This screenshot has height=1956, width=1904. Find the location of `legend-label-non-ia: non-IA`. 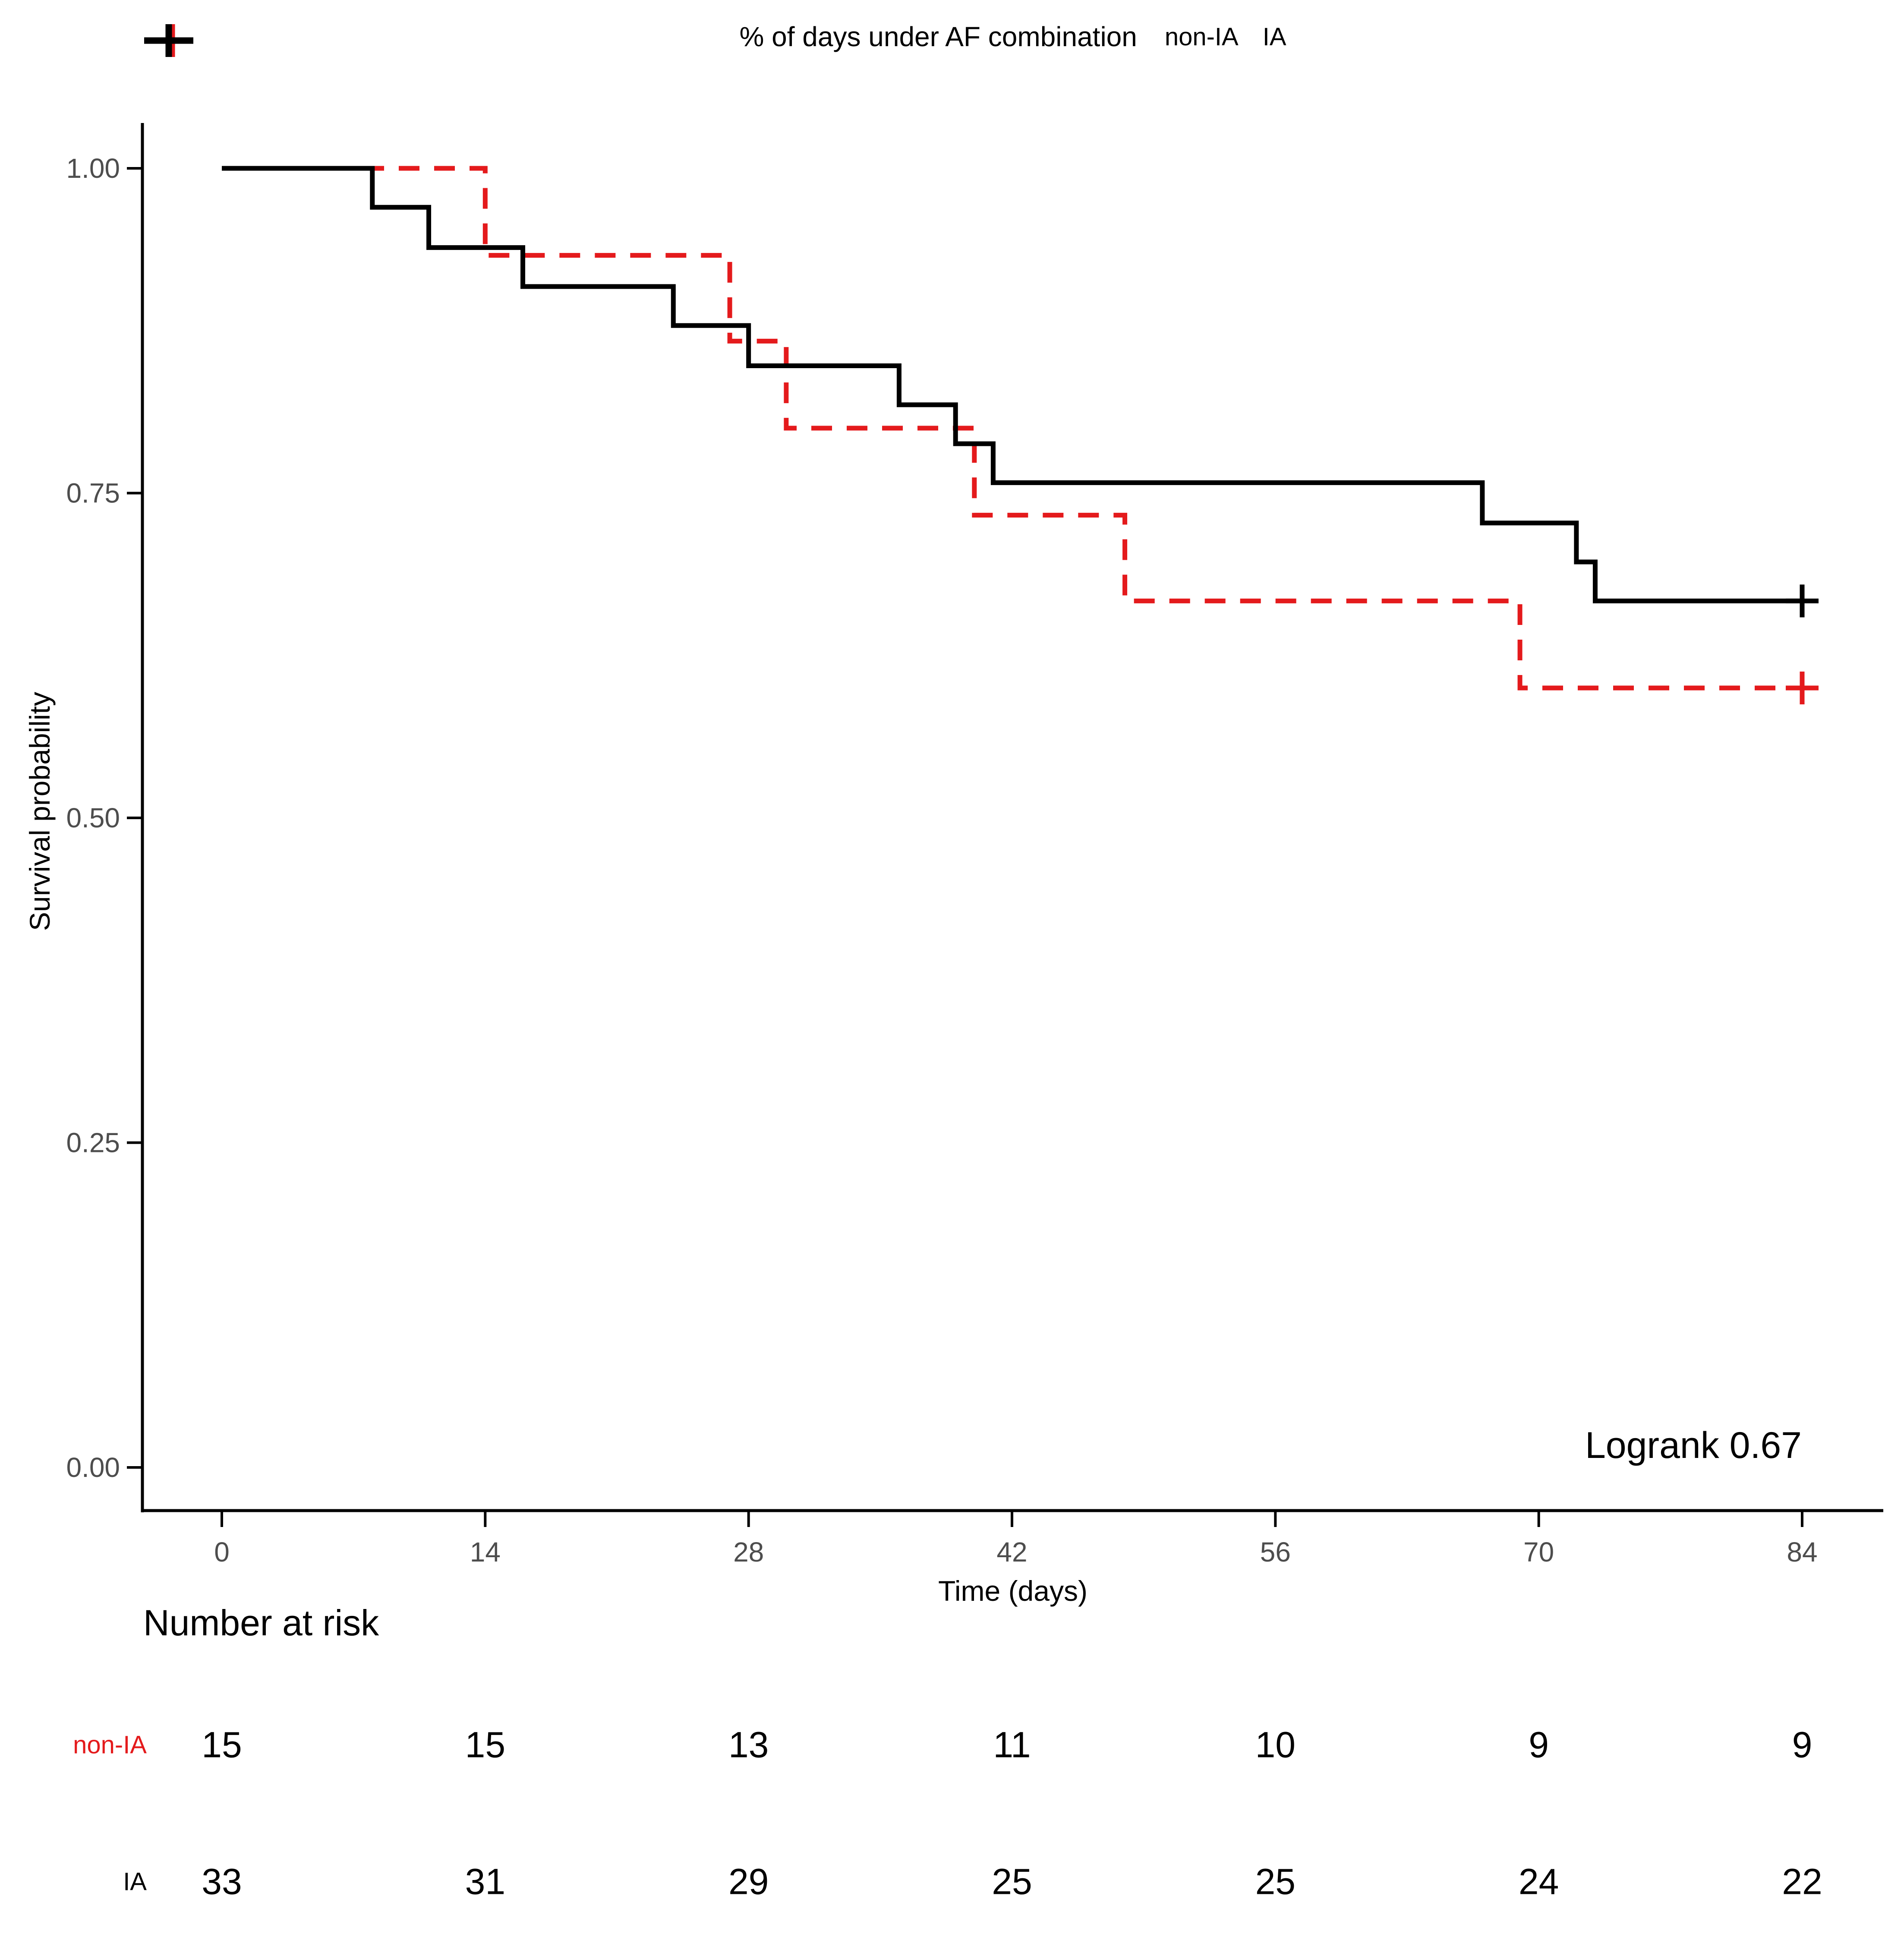

legend-label-non-ia: non-IA is located at coordinates (1202, 36).